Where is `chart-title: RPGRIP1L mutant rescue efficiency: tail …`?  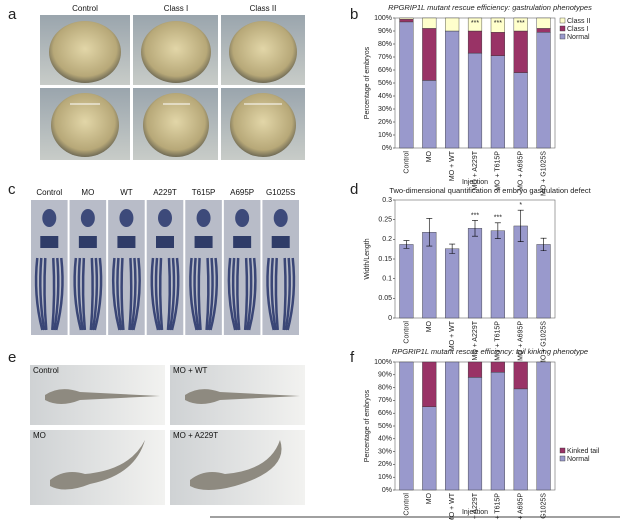
chart-title: RPGRIP1L mutant rescue efficiency: tail … is located at coordinates (490, 351).